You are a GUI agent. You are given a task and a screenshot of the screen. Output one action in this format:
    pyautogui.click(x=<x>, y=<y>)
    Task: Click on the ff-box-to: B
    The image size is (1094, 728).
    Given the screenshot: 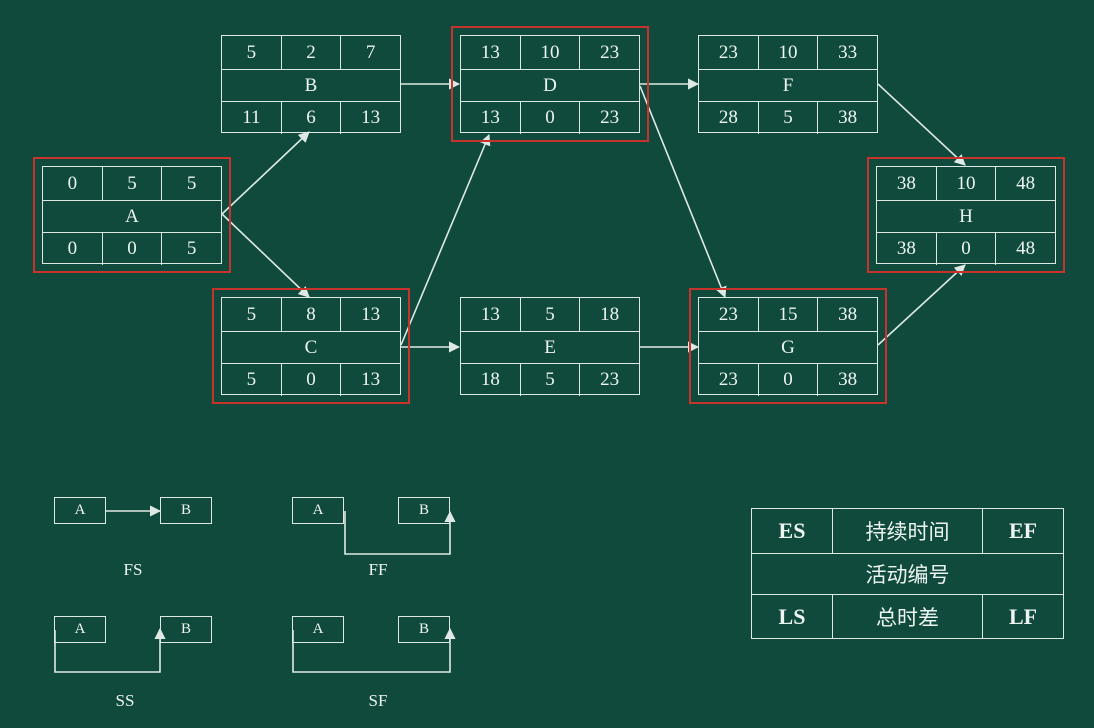 What is the action you would take?
    pyautogui.click(x=424, y=510)
    